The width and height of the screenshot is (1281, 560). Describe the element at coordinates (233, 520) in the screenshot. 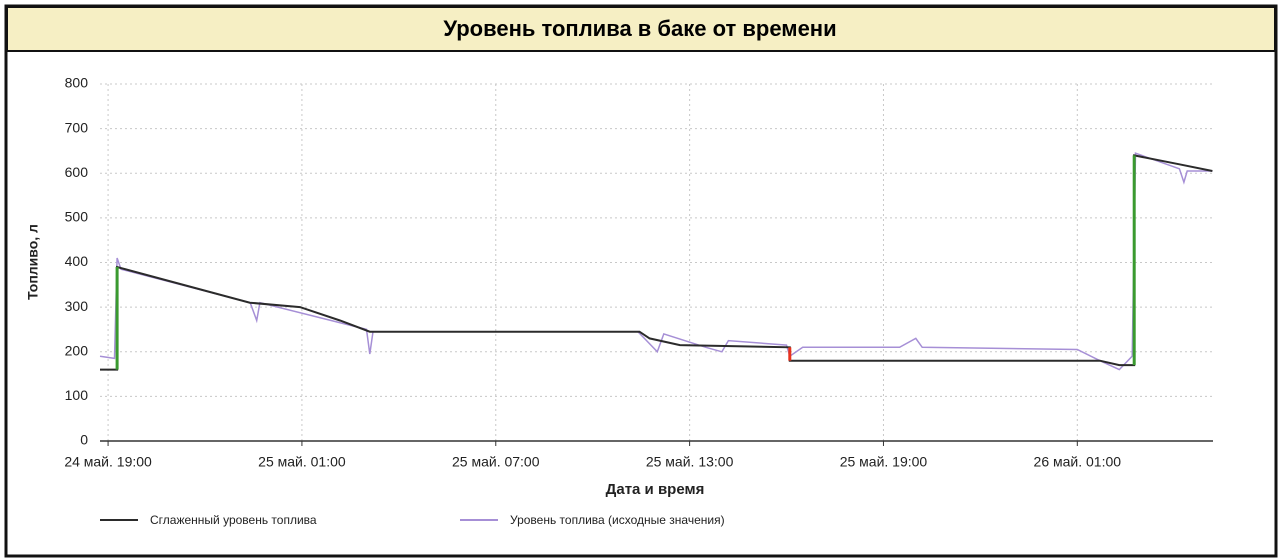

I see `legend-label: Сглаженный уровень топлива` at that location.